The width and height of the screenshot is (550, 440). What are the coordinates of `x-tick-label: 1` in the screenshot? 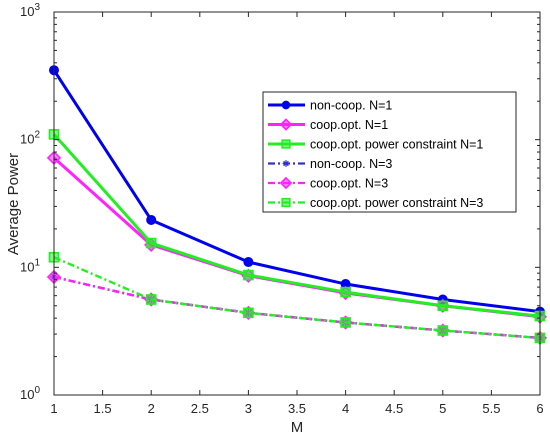 It's located at (53, 408).